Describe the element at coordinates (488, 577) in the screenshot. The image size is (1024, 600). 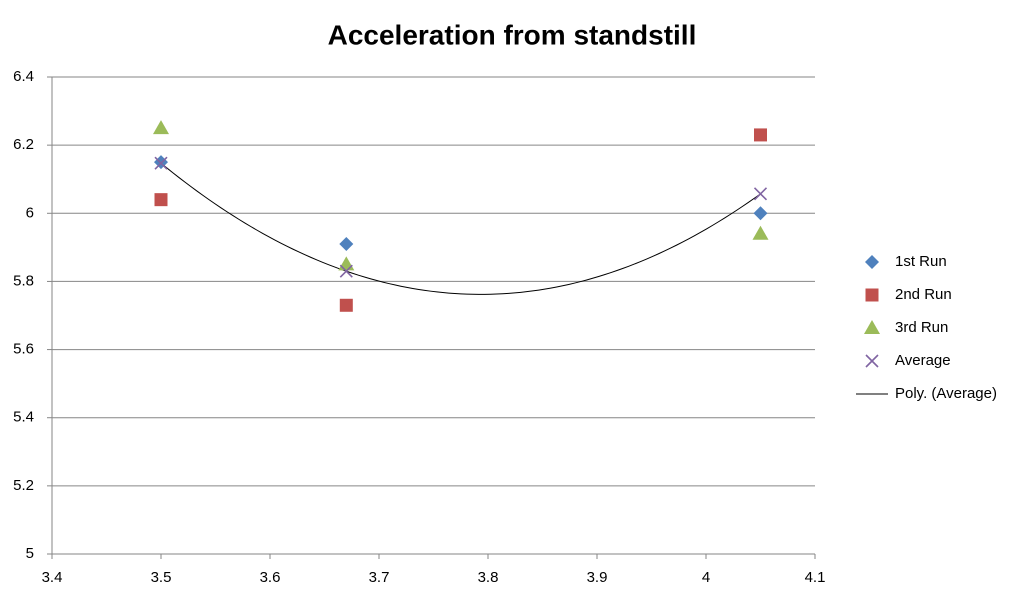
I see `x-tick-label: 3.8` at that location.